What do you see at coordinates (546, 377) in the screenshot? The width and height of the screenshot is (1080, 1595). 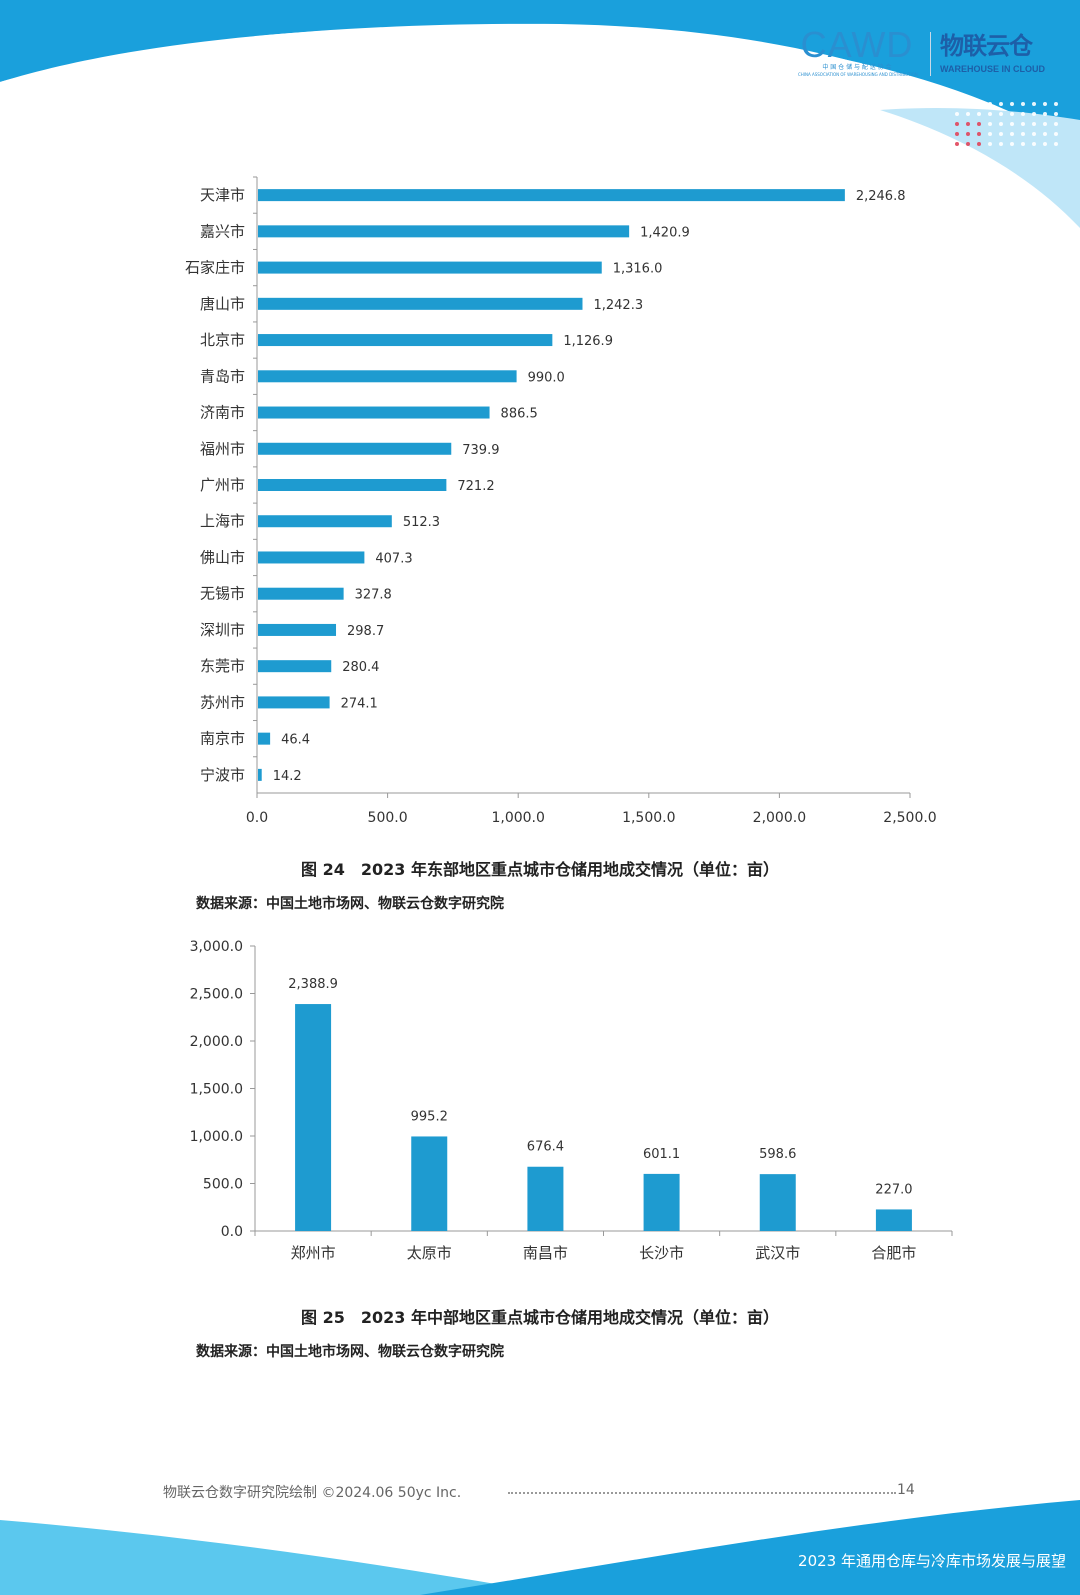 I see `data-label: 990.0` at bounding box center [546, 377].